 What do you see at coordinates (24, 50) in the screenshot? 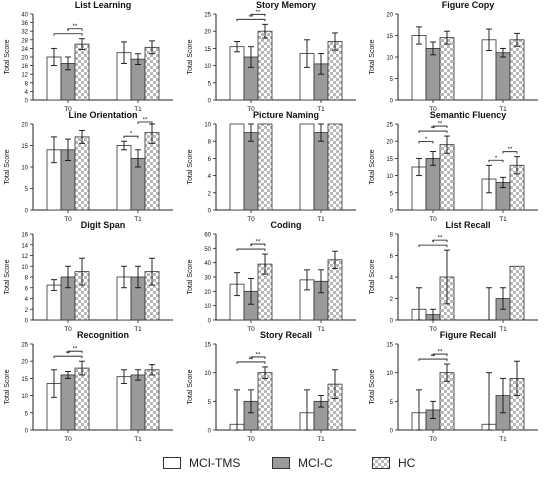
I see `y-tick-label: 24` at bounding box center [24, 50].